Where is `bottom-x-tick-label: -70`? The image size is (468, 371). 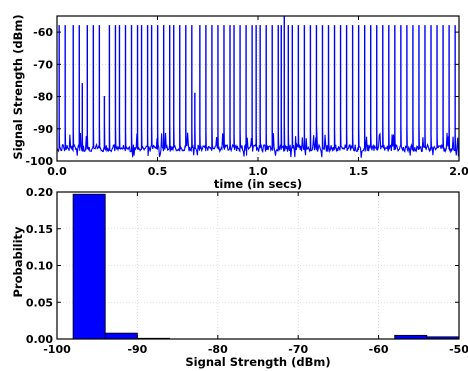 bottom-x-tick-label: -70 is located at coordinates (298, 349).